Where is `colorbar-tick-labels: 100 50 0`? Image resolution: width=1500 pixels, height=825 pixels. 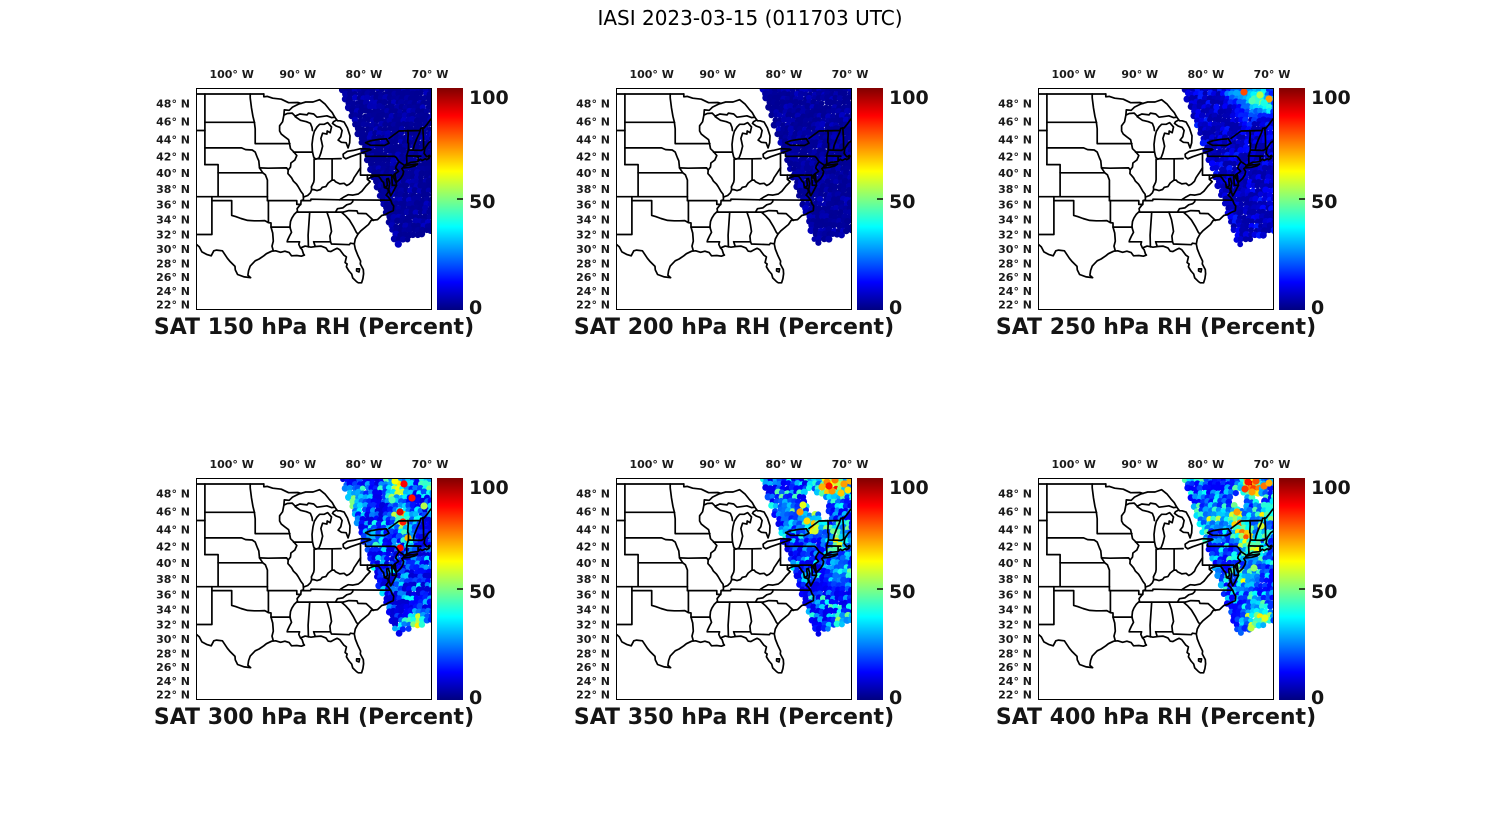 colorbar-tick-labels: 100 50 0 is located at coordinates (489, 203).